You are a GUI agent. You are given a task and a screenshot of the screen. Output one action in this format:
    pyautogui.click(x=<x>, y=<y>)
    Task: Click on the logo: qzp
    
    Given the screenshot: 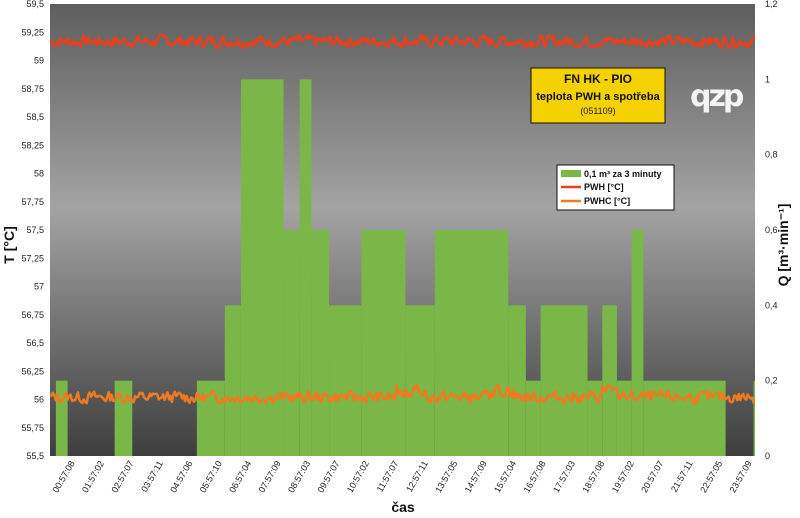 What is the action you would take?
    pyautogui.click(x=717, y=96)
    